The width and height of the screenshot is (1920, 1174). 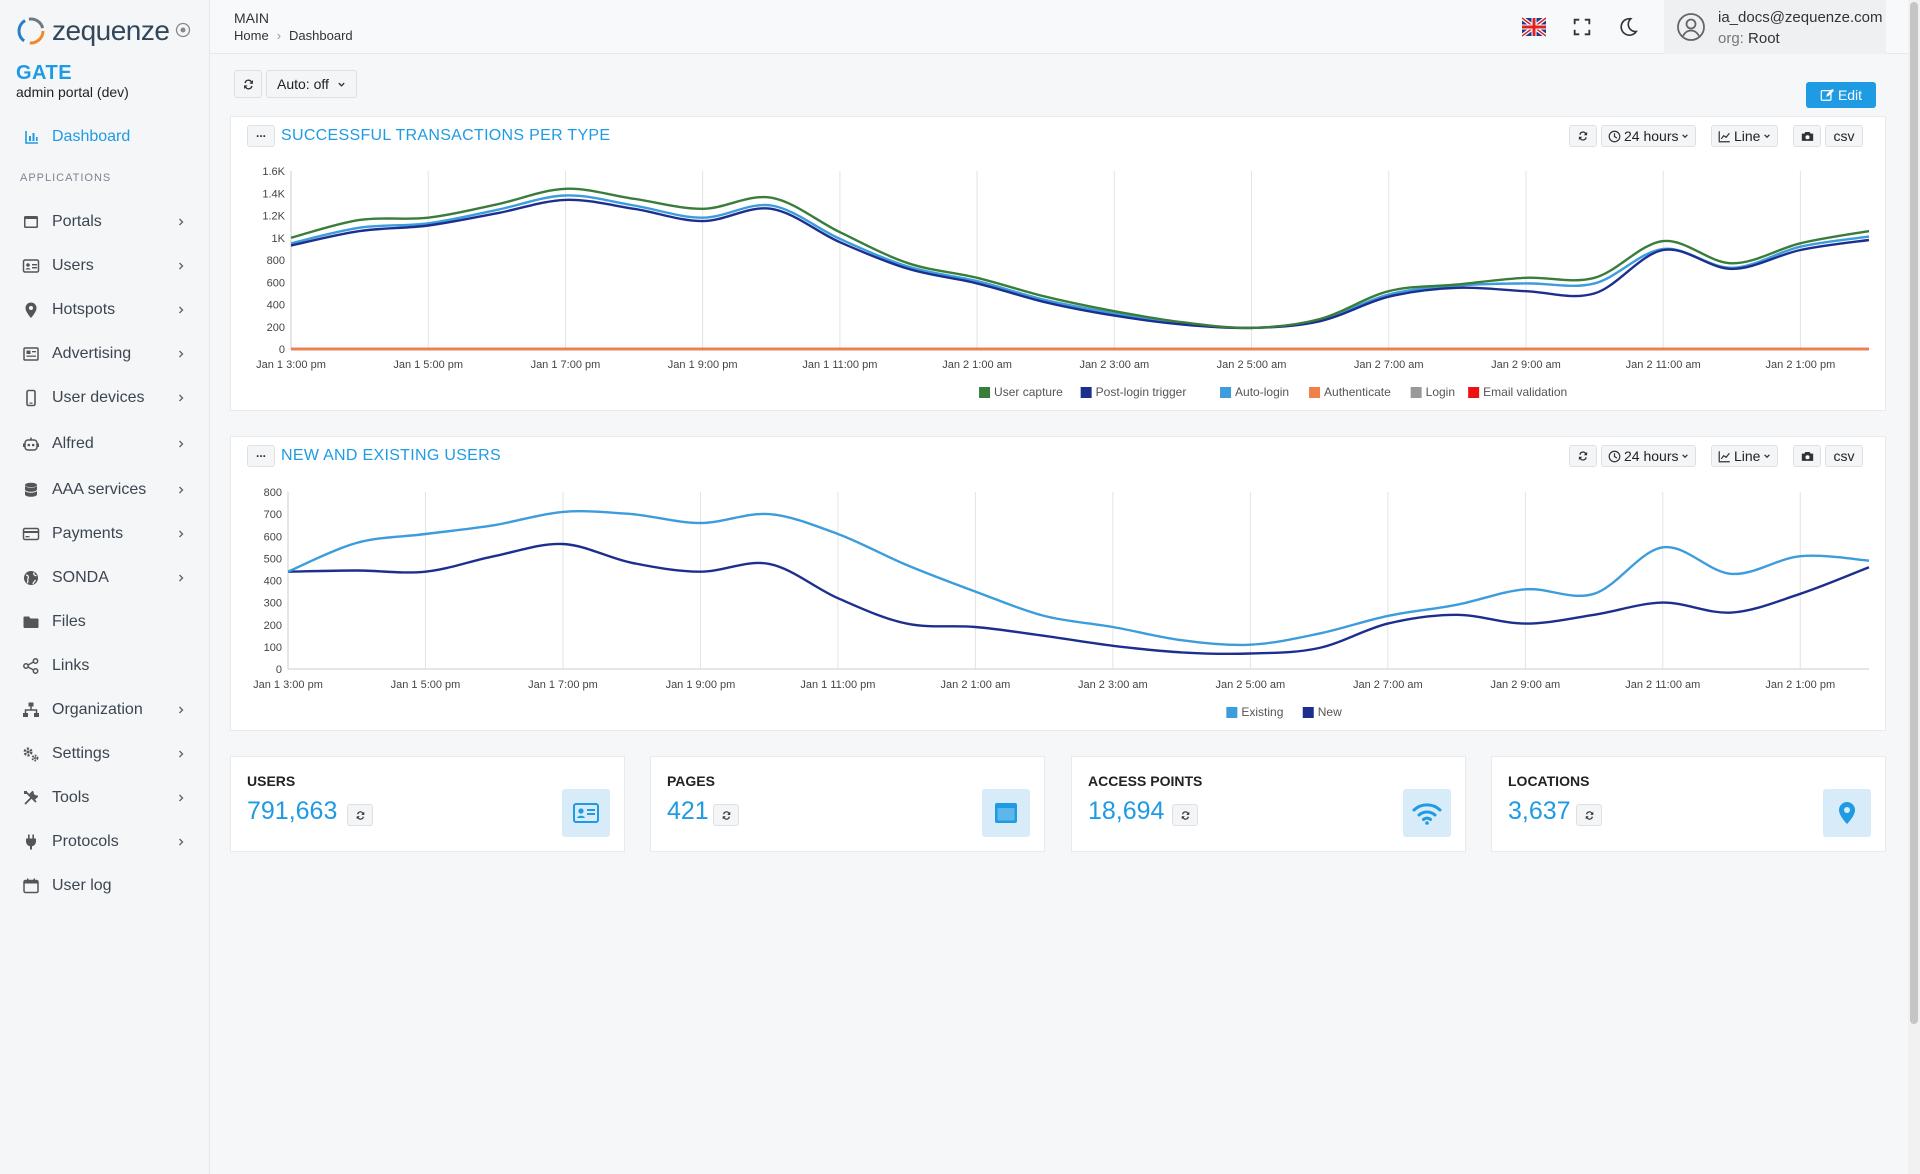 I want to click on uk-flag-icon, so click(x=1534, y=27).